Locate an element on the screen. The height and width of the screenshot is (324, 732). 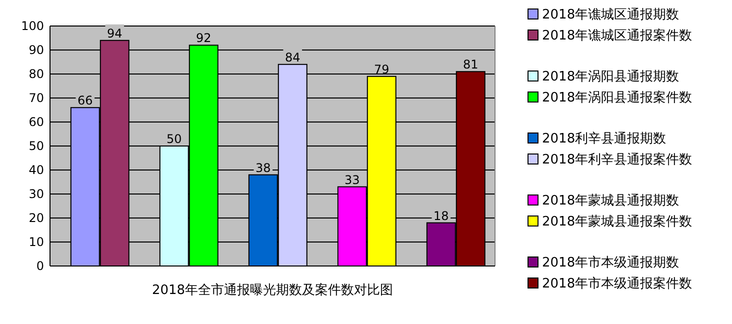
data-label: 66 is located at coordinates (85, 101).